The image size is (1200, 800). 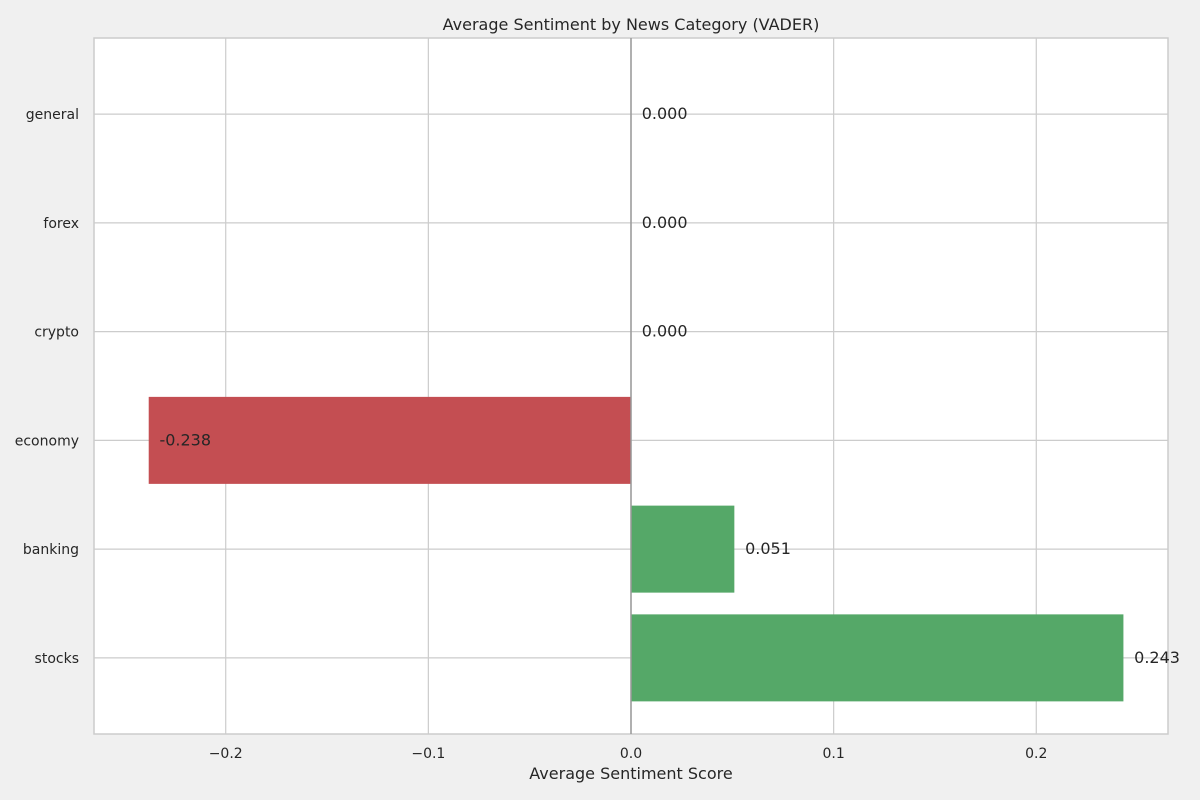 What do you see at coordinates (877, 658) in the screenshot?
I see `bar-stocks` at bounding box center [877, 658].